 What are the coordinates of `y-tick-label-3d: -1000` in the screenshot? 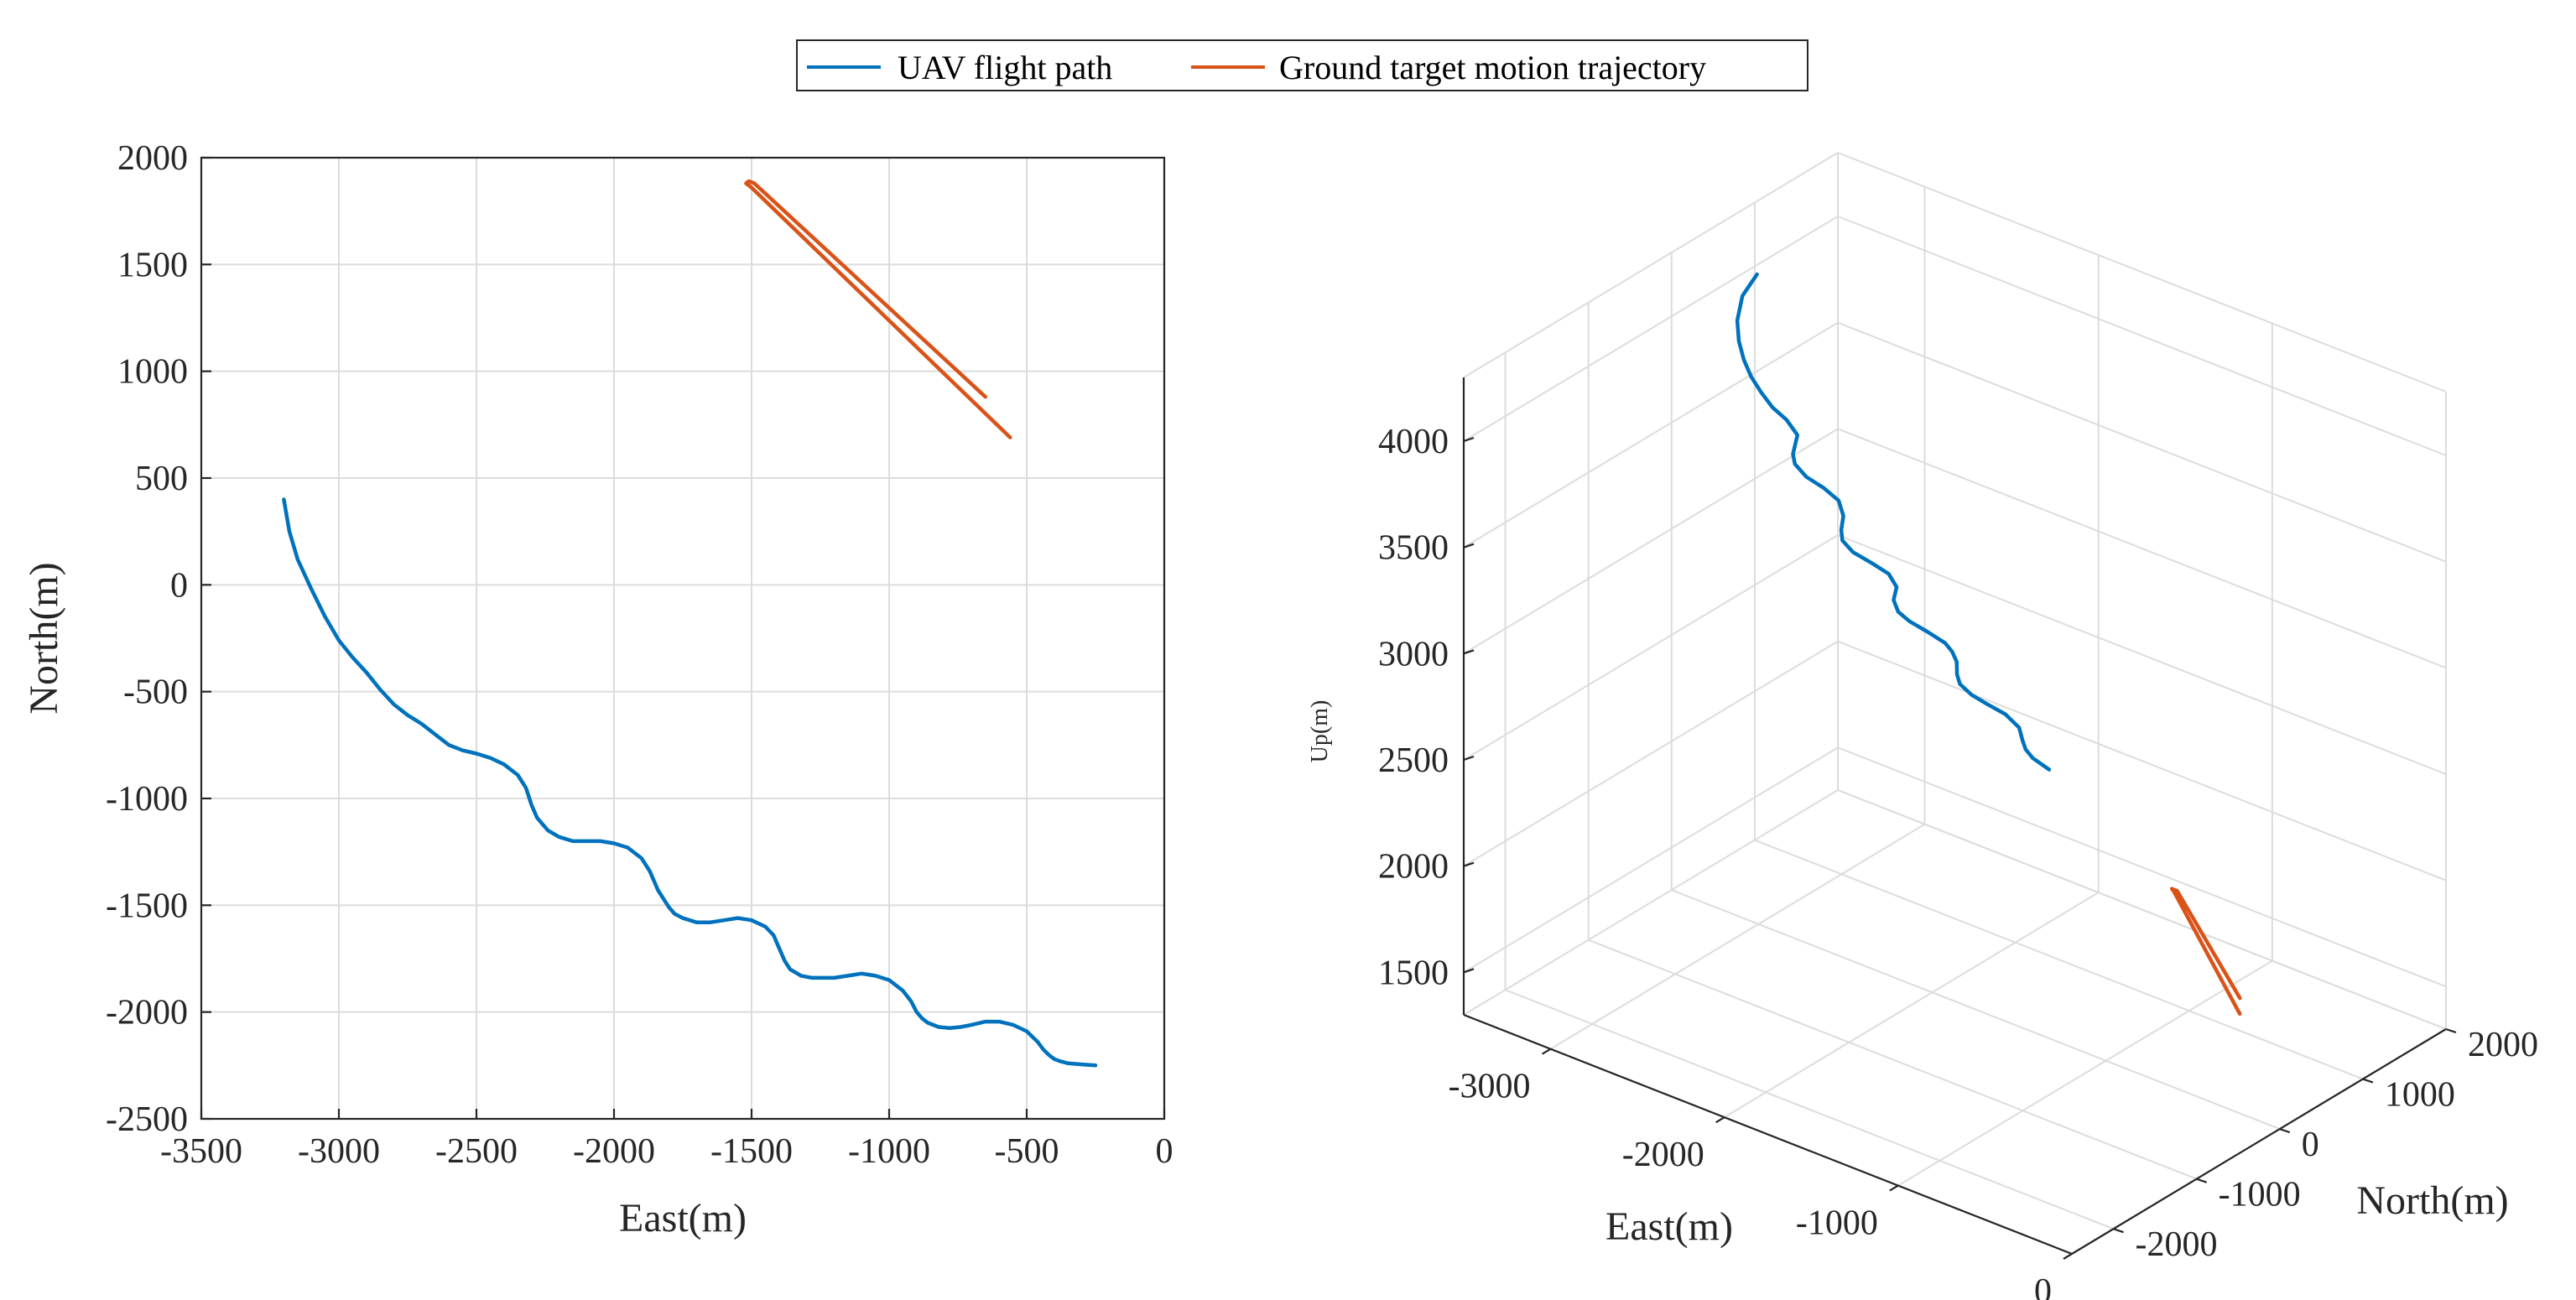 It's located at (2260, 1195).